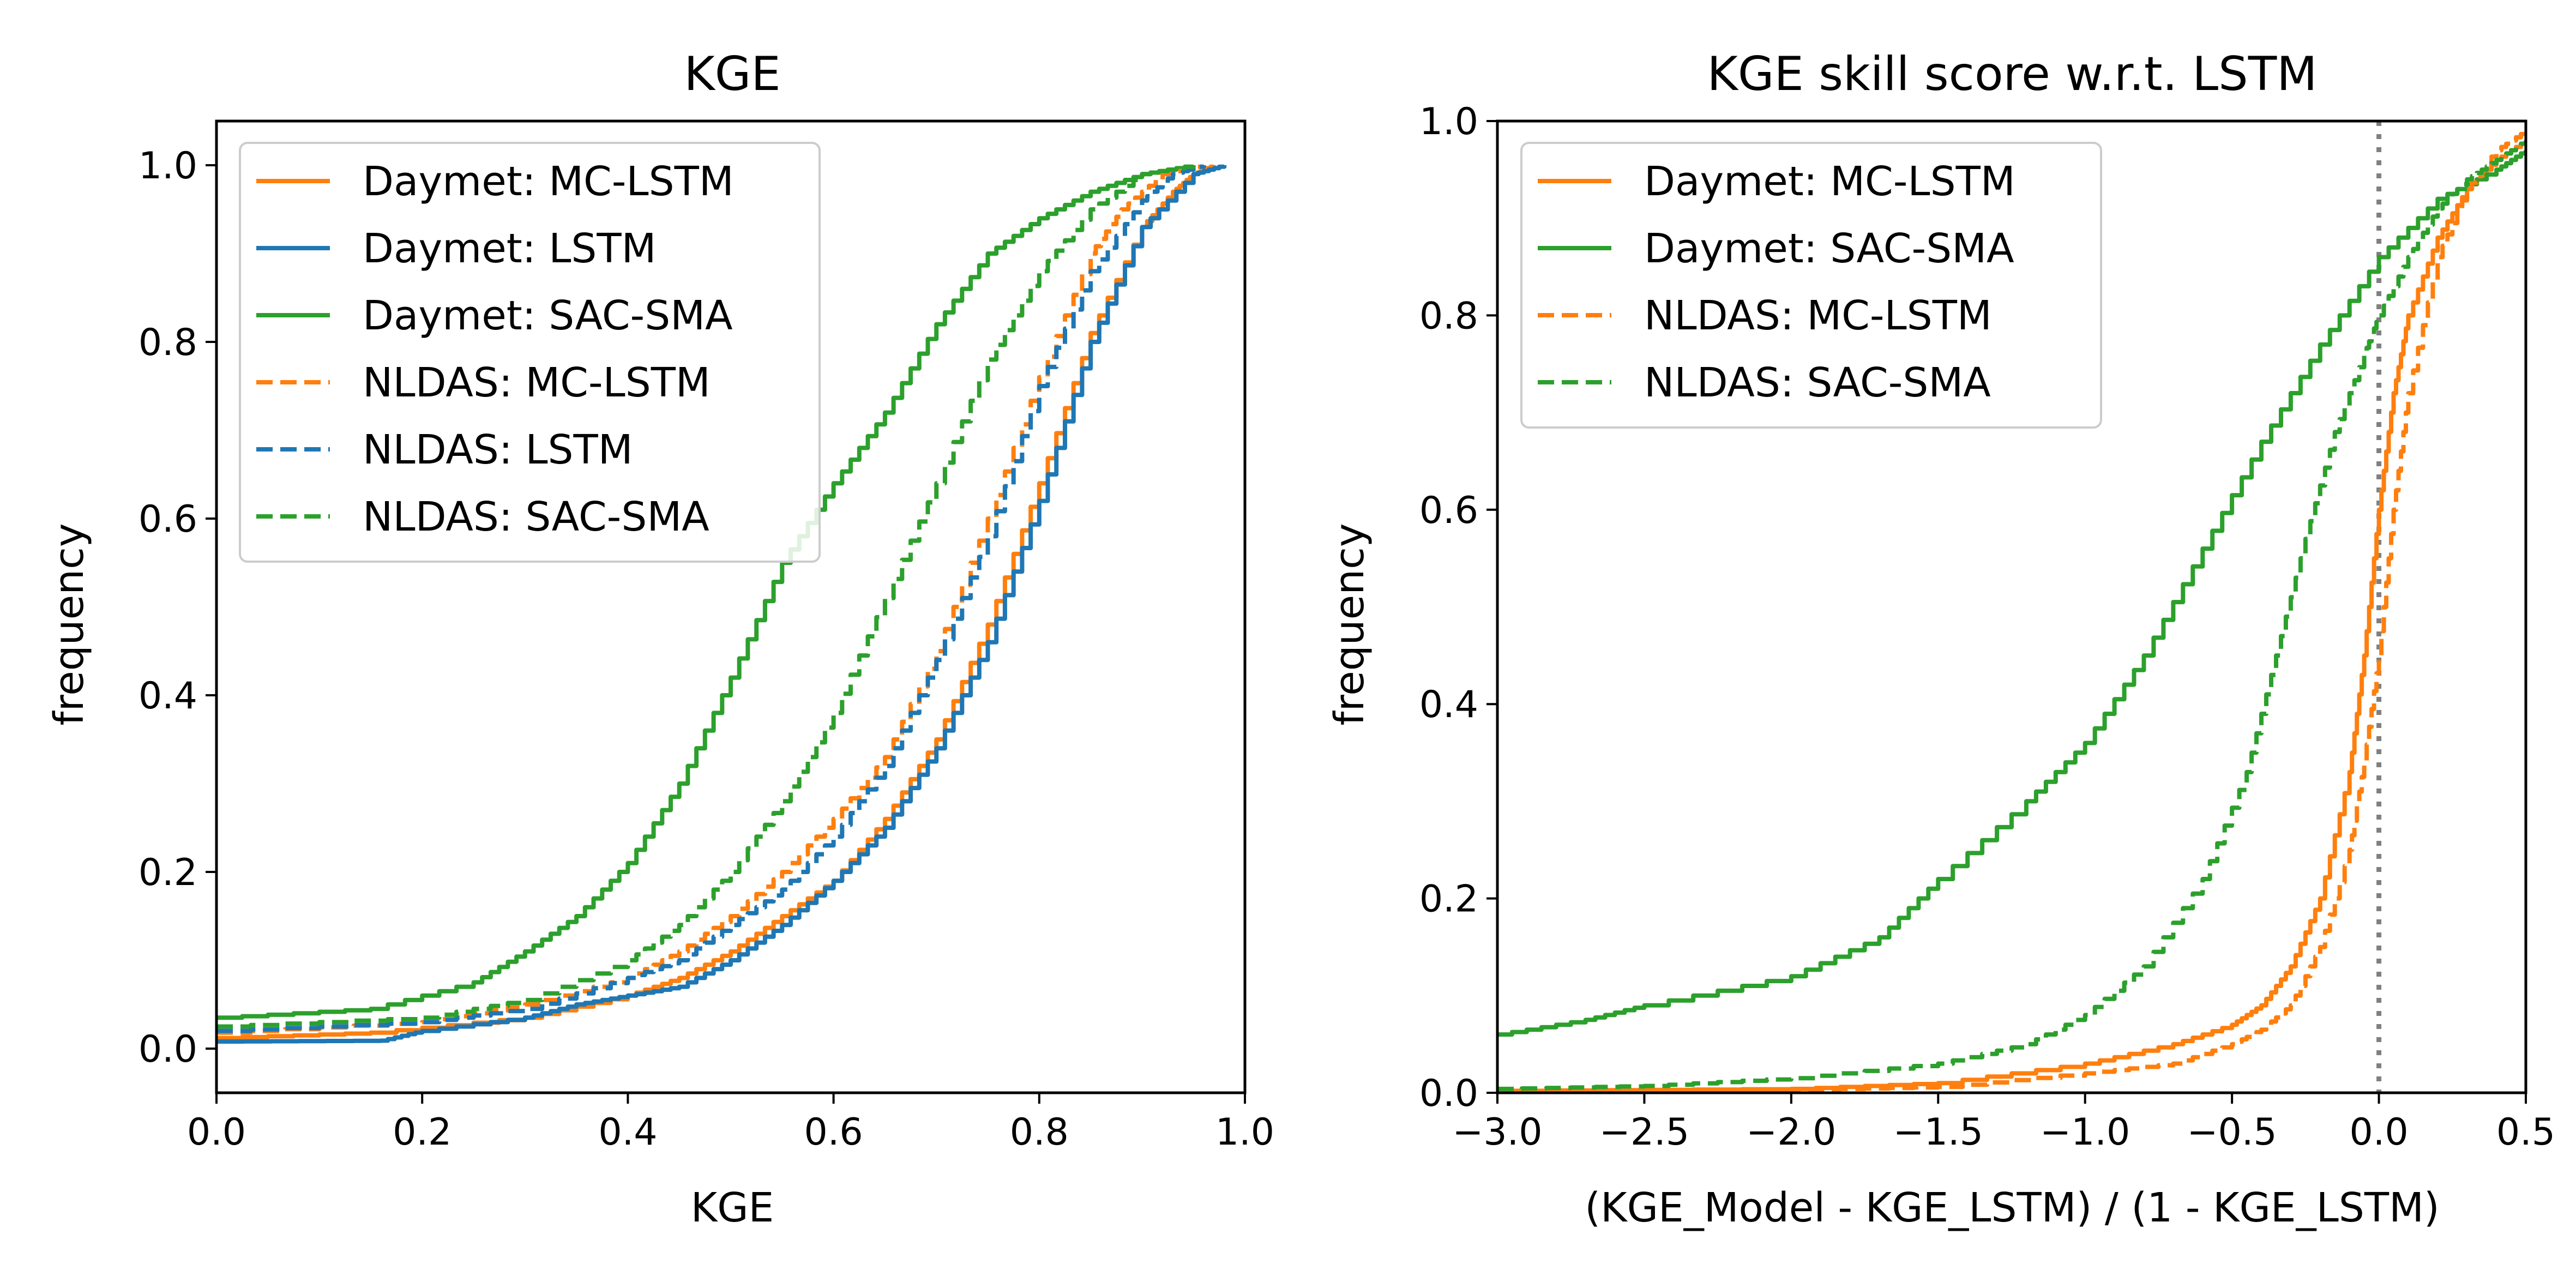  I want to click on legend-label: Daymet: LSTM, so click(509, 248).